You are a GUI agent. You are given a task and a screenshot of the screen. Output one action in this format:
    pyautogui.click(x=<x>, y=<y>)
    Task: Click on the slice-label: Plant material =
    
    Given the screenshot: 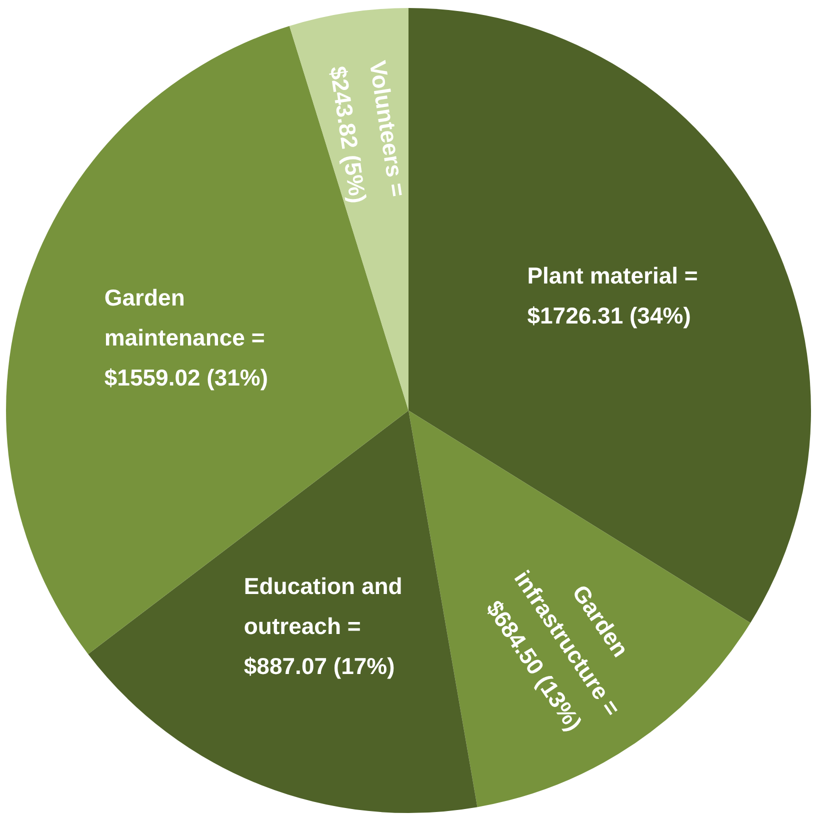 What is the action you would take?
    pyautogui.click(x=612, y=275)
    